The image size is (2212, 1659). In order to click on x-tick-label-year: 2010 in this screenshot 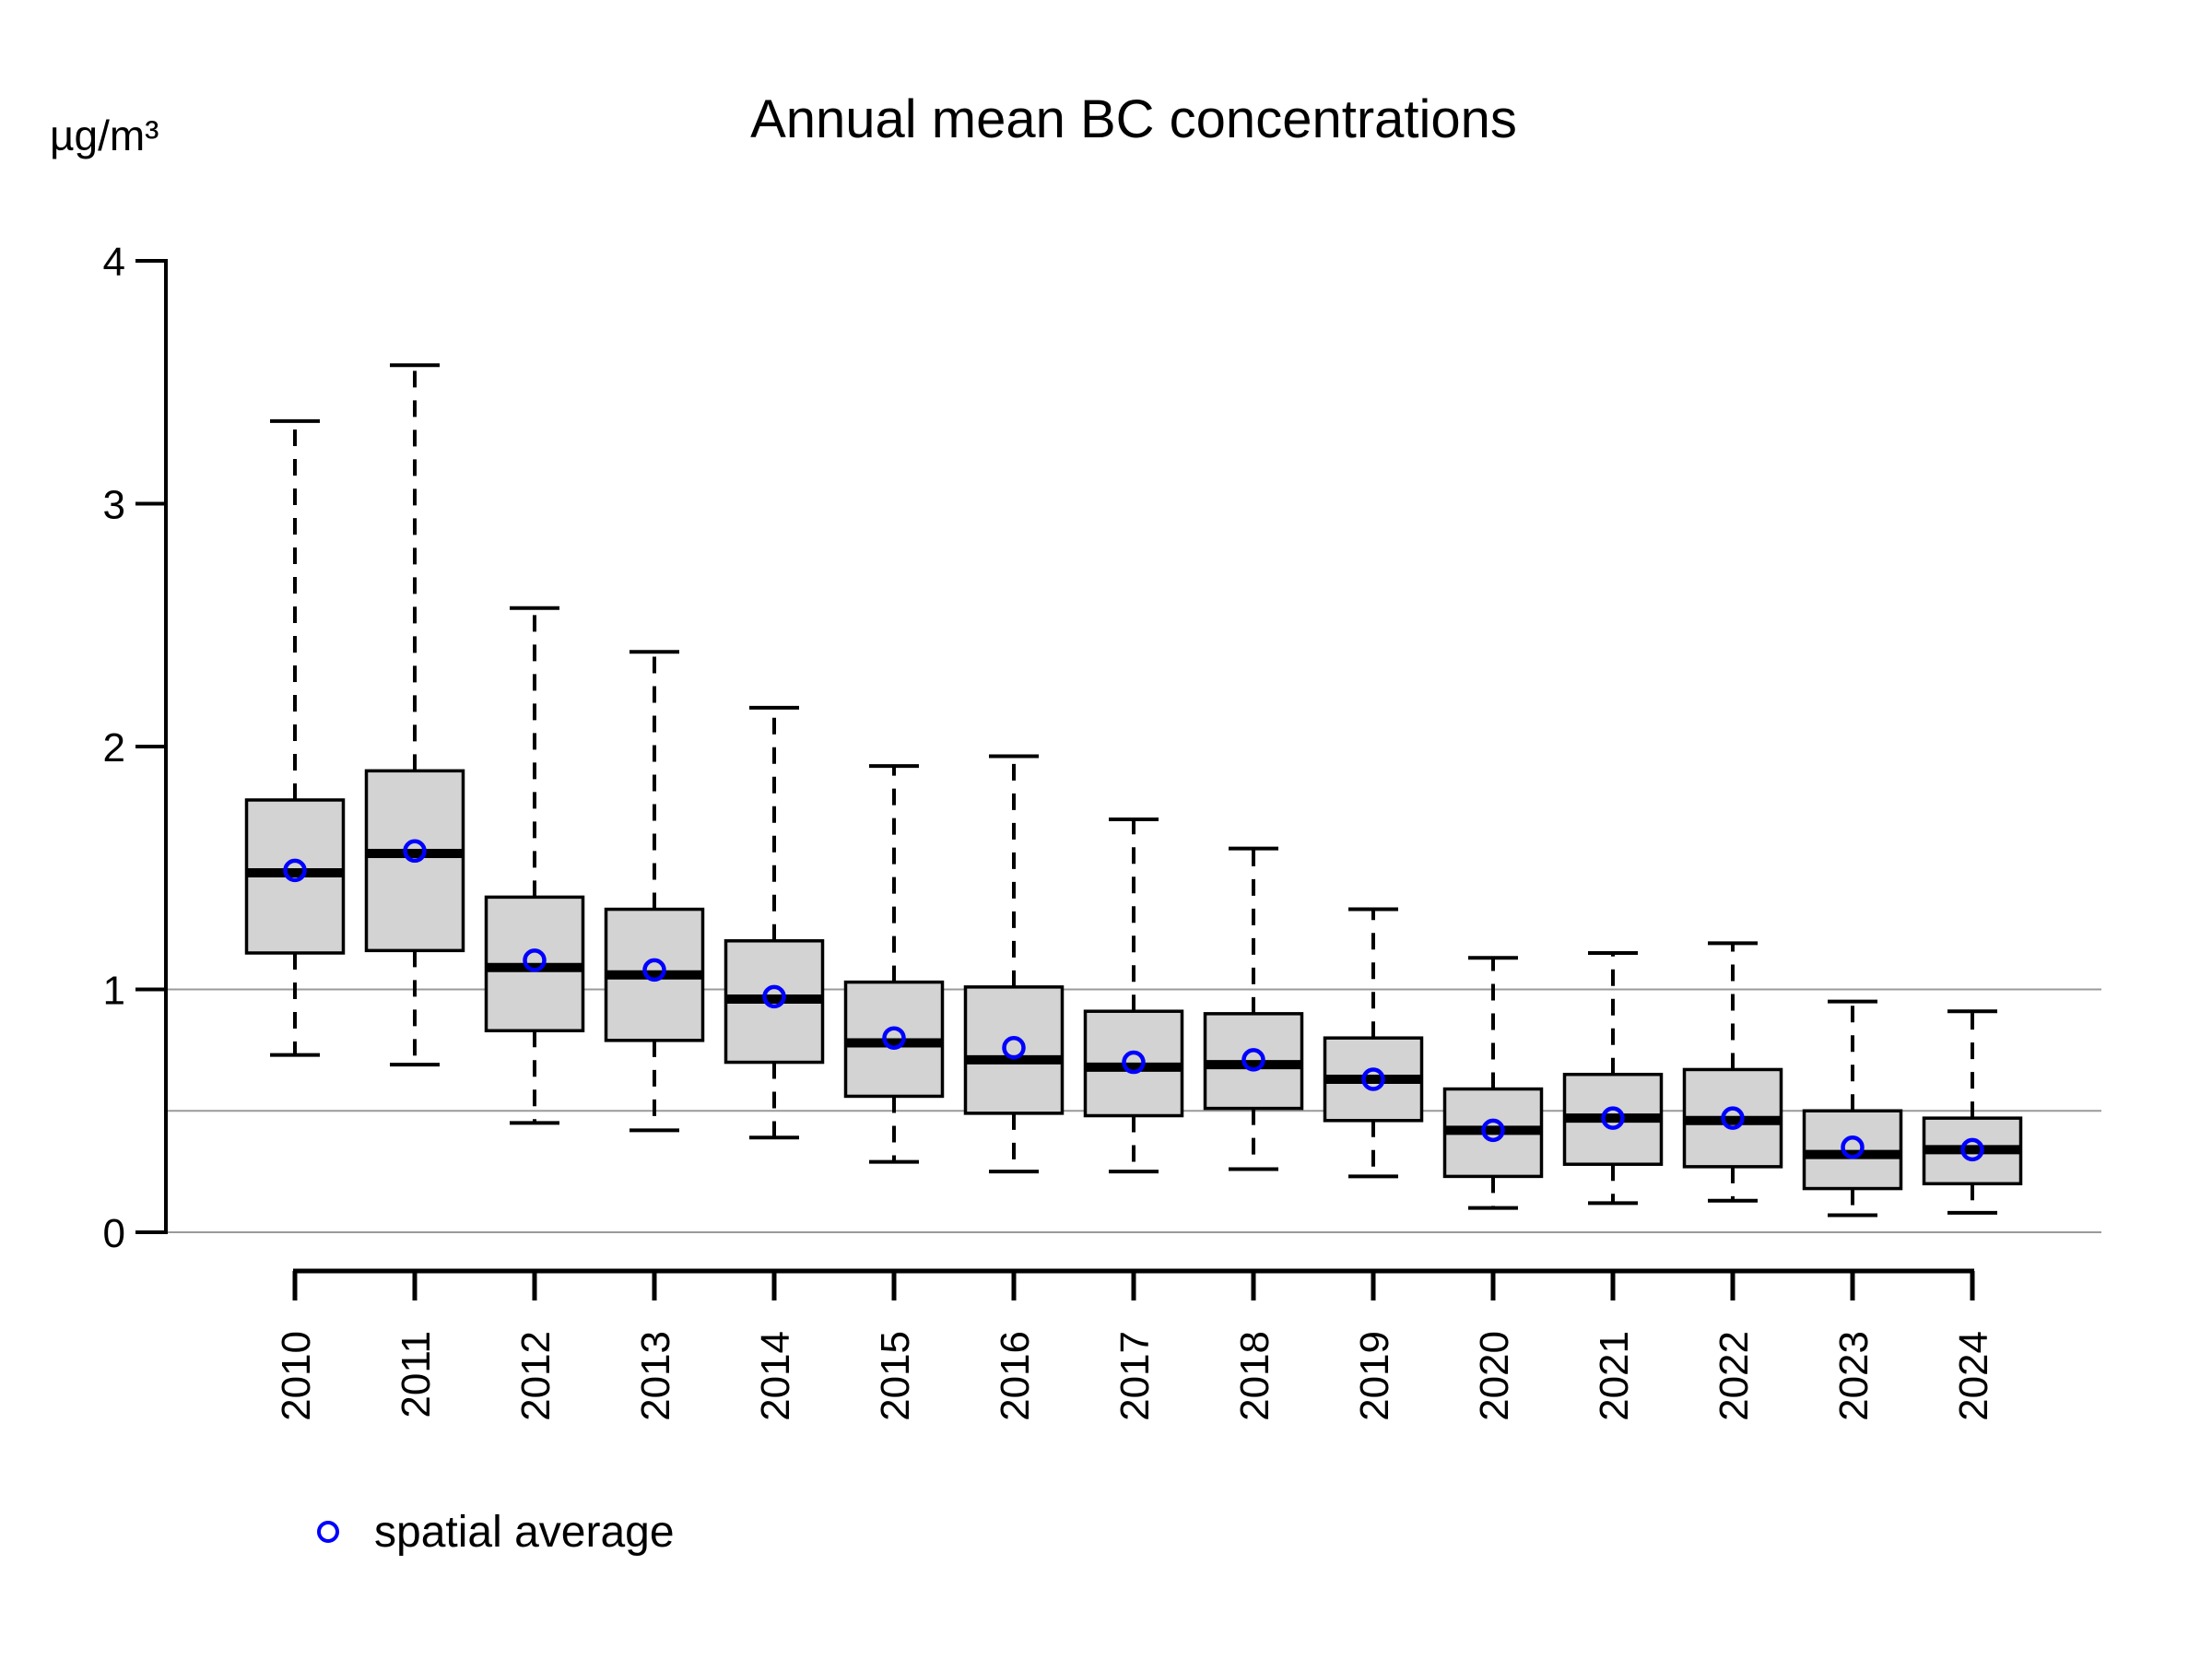, I will do `click(296, 1376)`.